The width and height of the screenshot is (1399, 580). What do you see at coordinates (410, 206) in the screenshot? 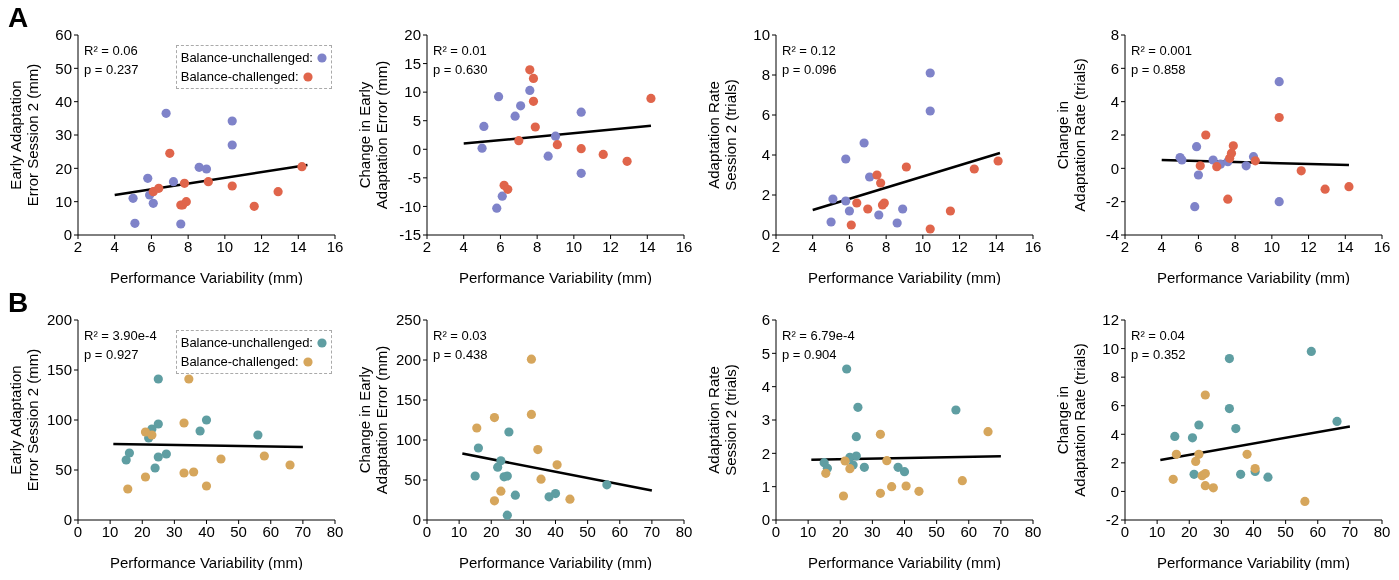
I see `y-tick-label: -10` at bounding box center [410, 206].